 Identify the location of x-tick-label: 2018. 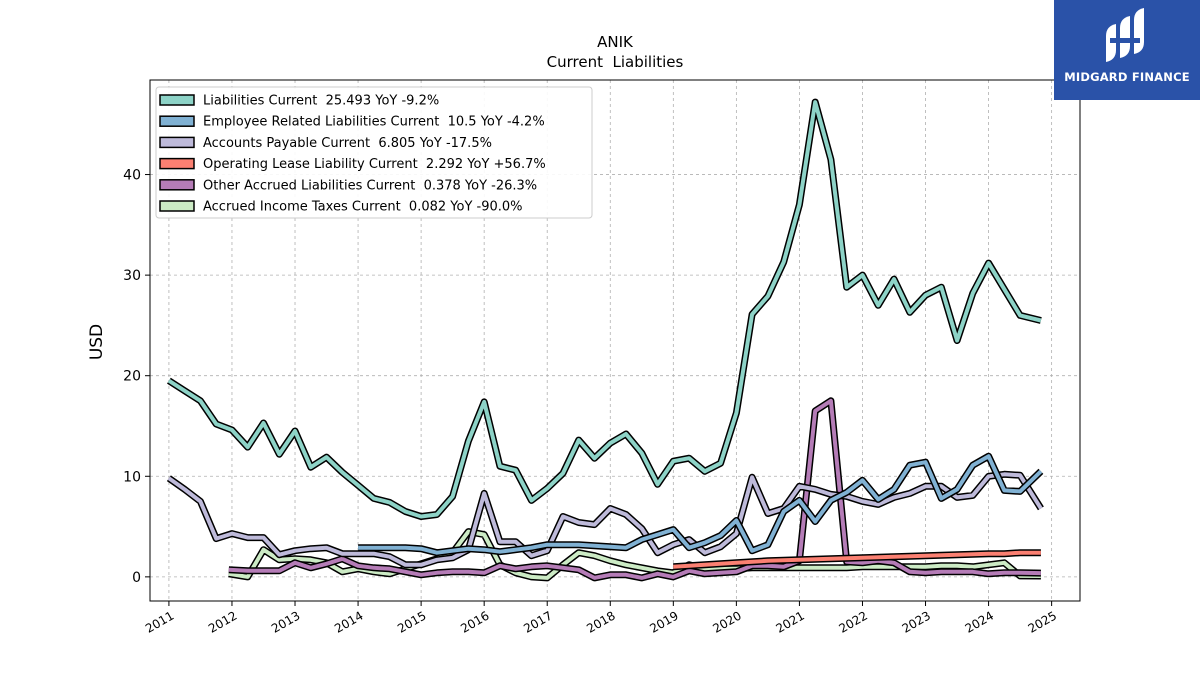
(600, 621).